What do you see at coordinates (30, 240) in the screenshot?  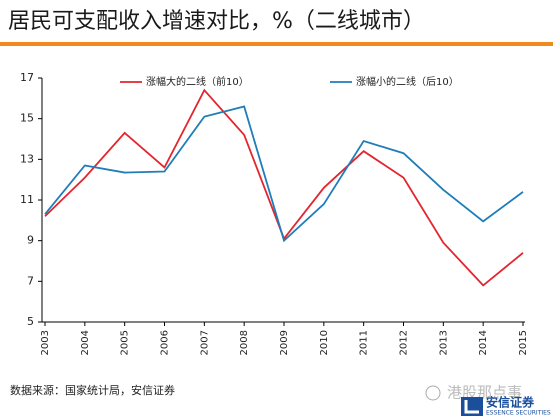 I see `y-tick-label: 9` at bounding box center [30, 240].